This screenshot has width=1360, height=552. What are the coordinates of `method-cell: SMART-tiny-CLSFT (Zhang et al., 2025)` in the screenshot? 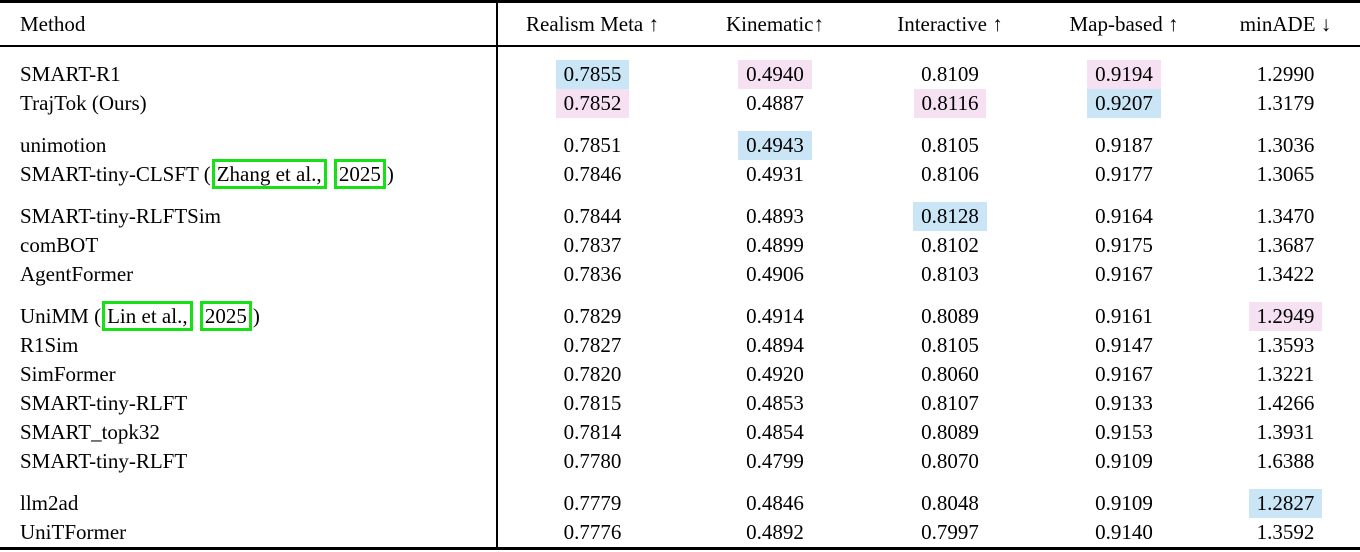 It's located at (249, 174).